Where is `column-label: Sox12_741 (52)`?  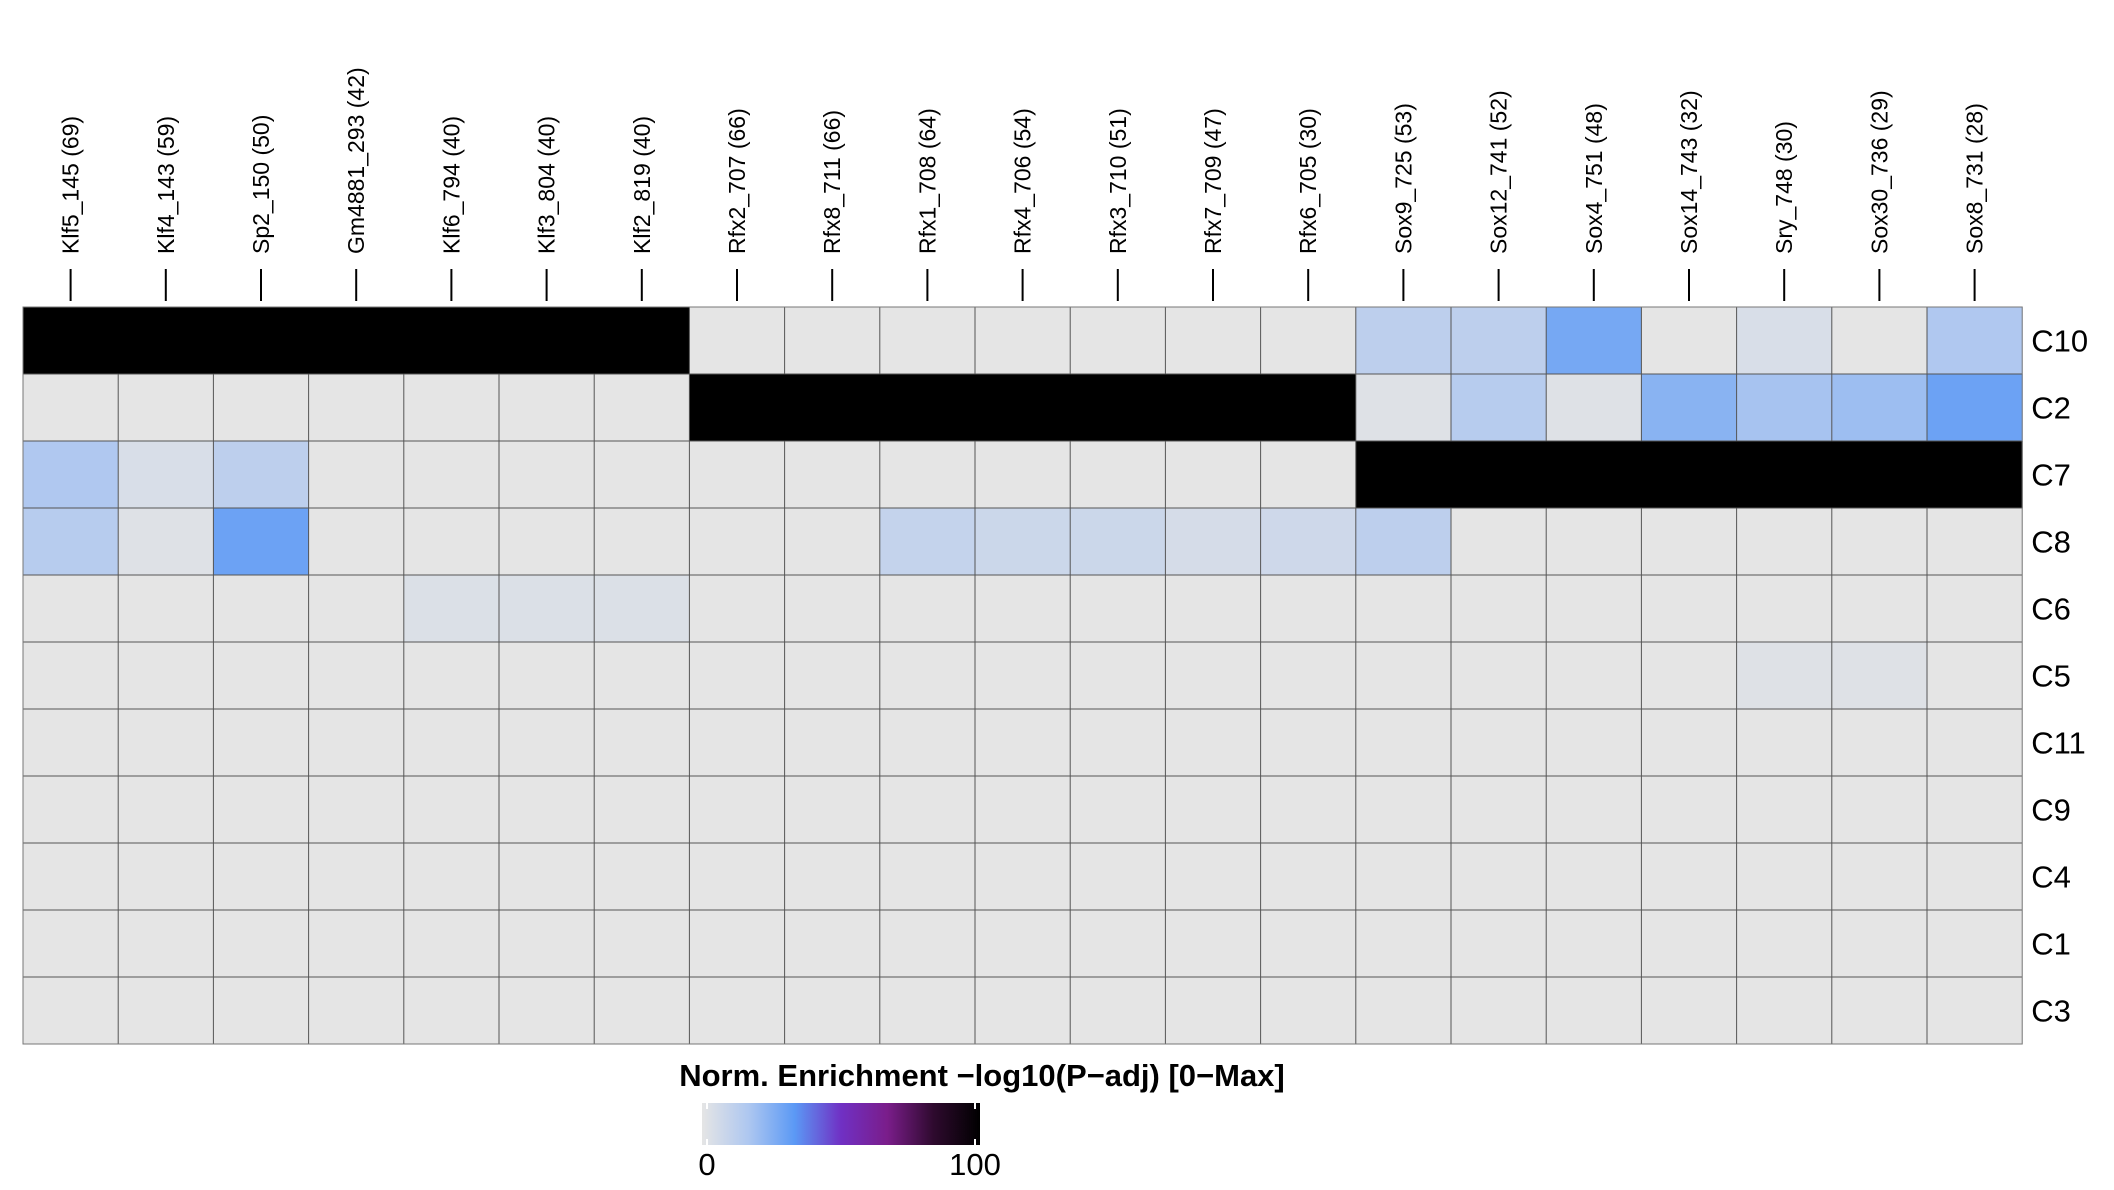
column-label: Sox12_741 (52) is located at coordinates (1499, 172).